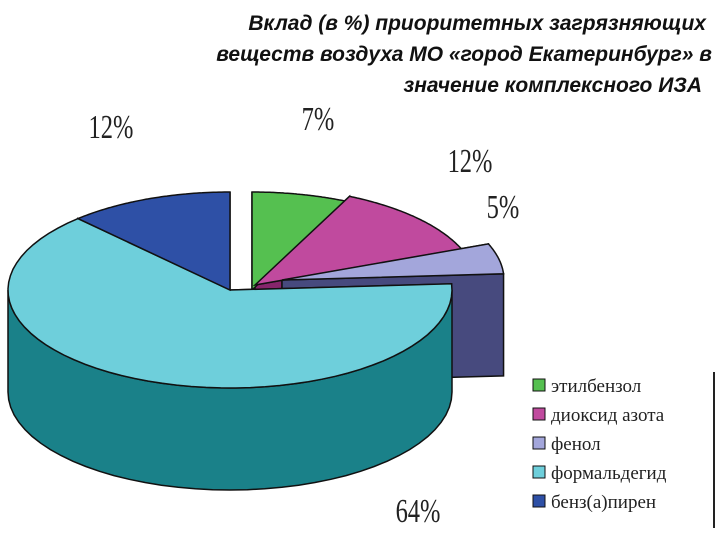 This screenshot has width=720, height=540. Describe the element at coordinates (617, 449) in the screenshot. I see `legend-box` at that location.